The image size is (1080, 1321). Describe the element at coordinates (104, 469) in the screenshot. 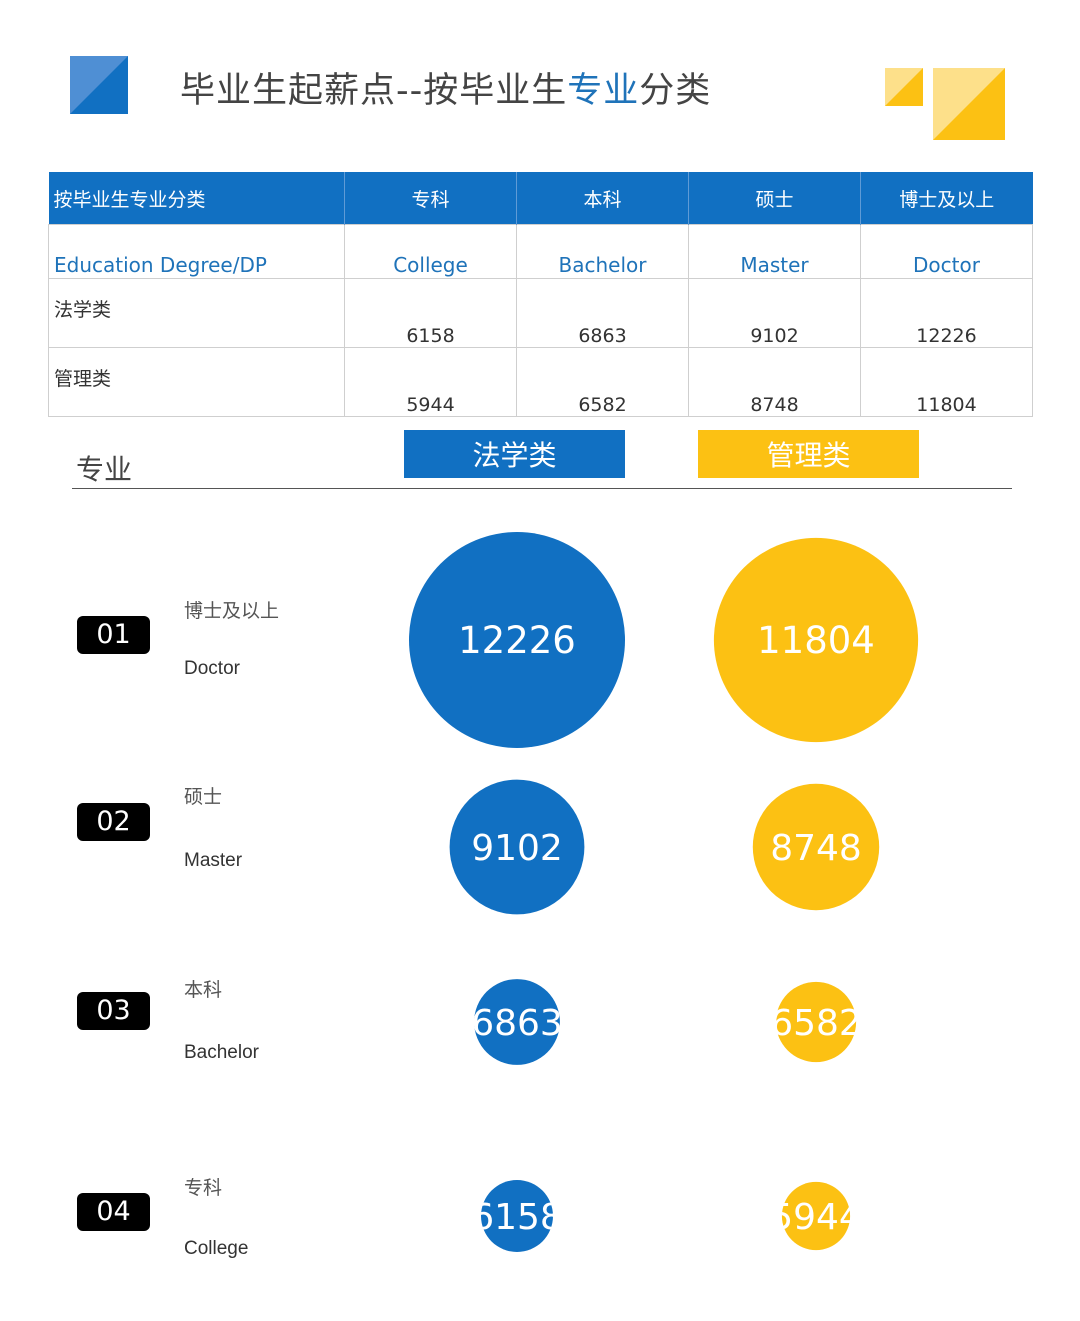

I see `major-axis-label: 专业` at that location.